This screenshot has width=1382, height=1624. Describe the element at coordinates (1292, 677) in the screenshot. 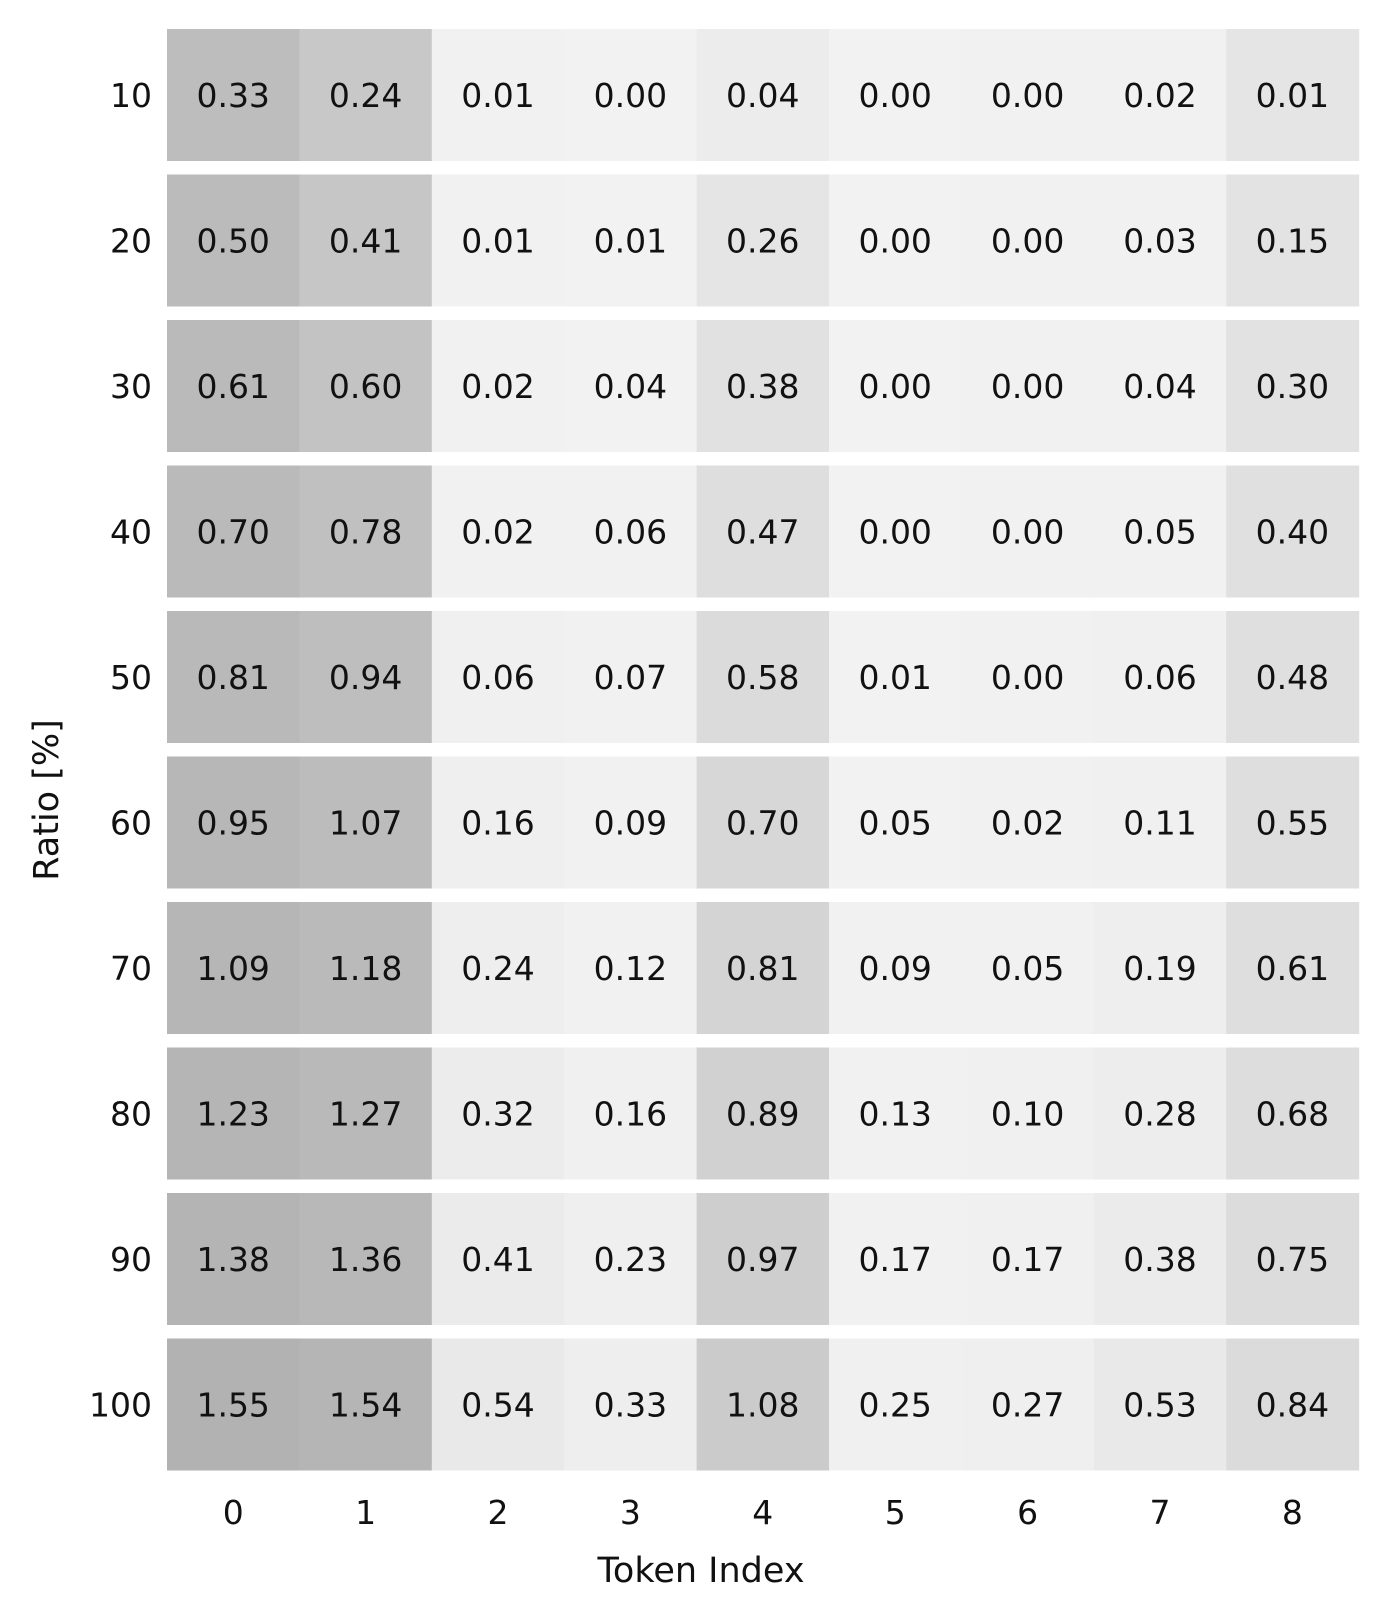

I see `cell-value-label: 0.48` at that location.